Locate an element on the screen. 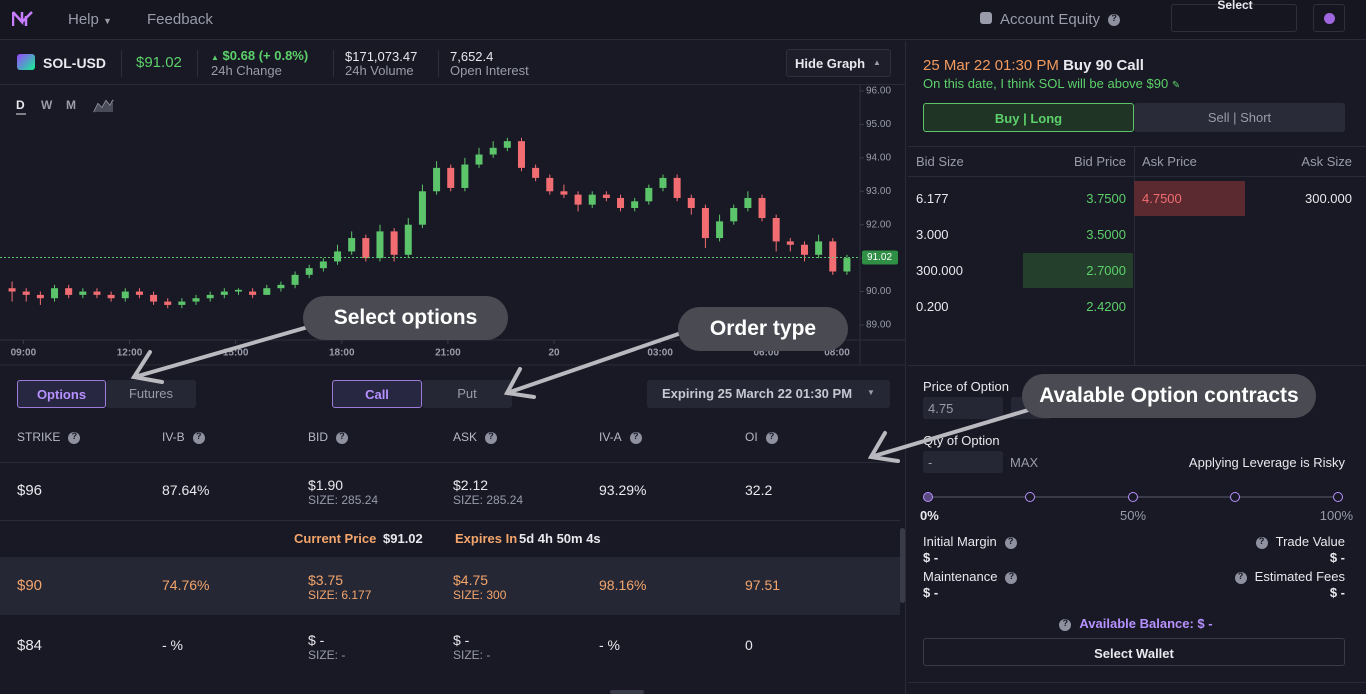  x-tick-label: 21:00 is located at coordinates (448, 353).